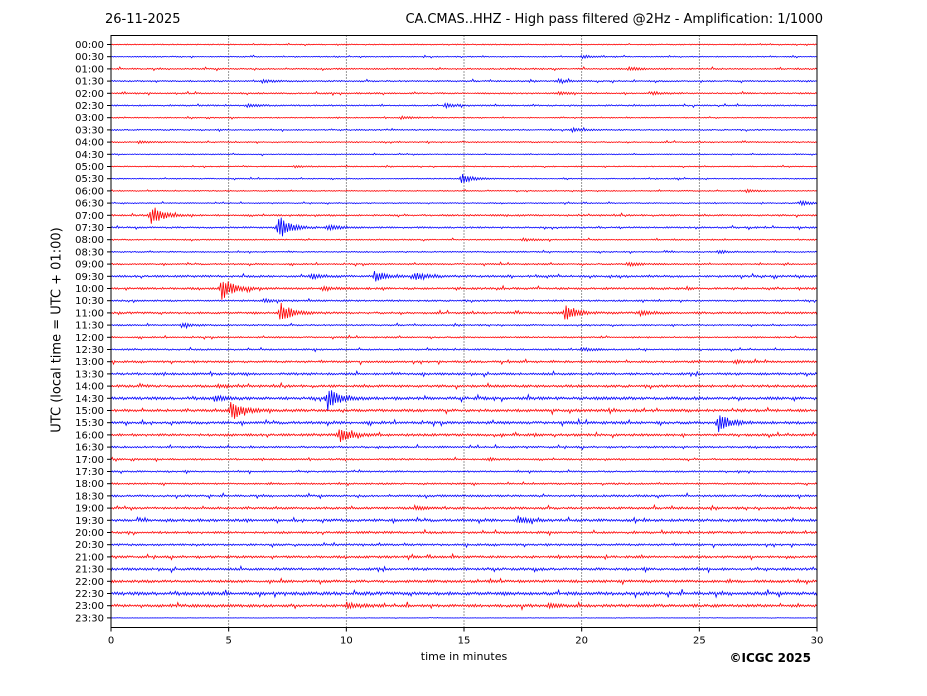 This screenshot has height=696, width=927. Describe the element at coordinates (464, 326) in the screenshot. I see `trace-11:30` at that location.